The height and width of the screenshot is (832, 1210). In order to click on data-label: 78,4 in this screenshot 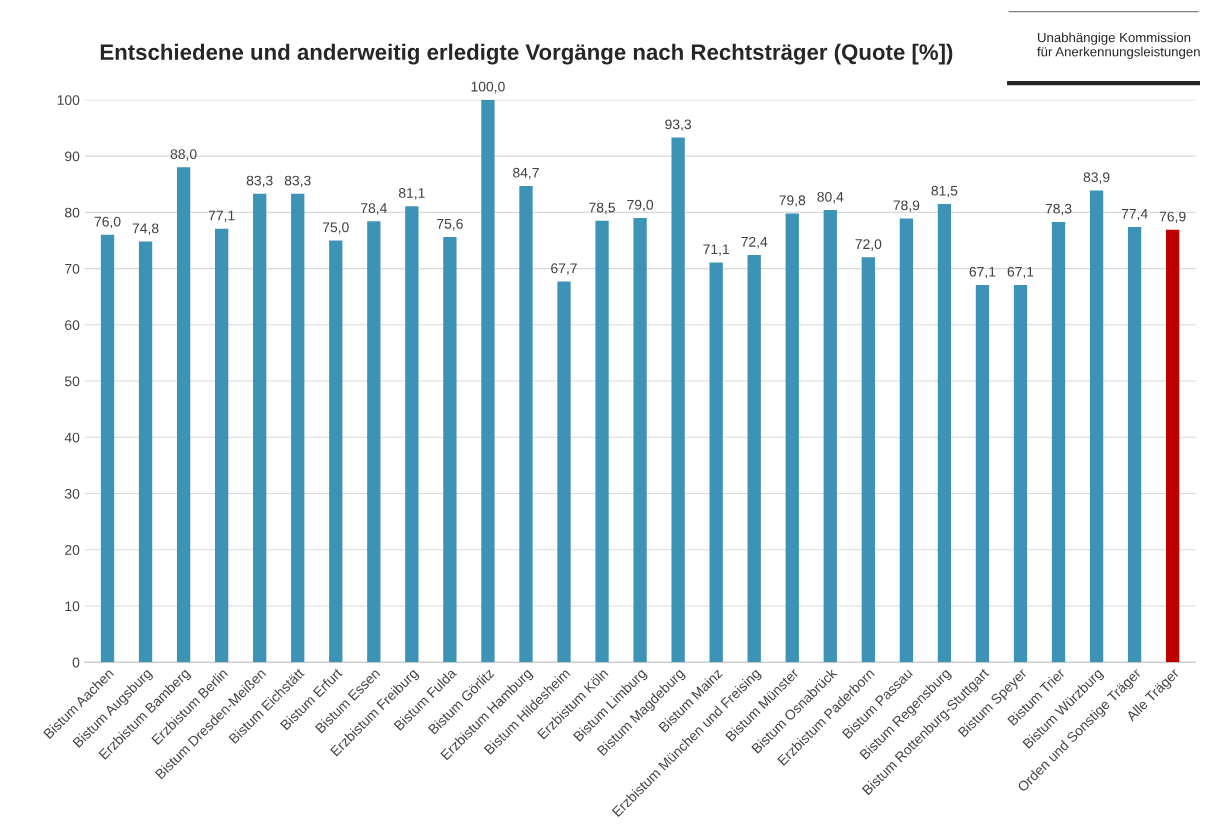, I will do `click(374, 209)`.